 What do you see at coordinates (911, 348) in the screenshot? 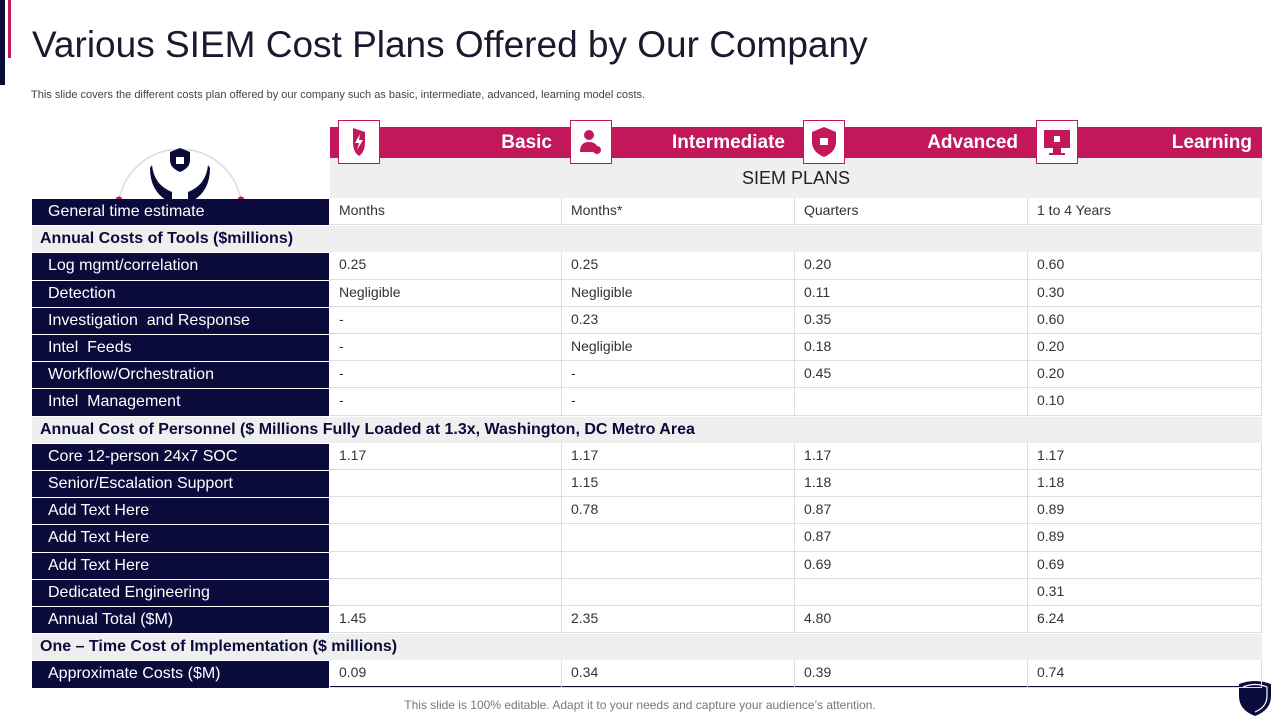
I see `table-cell: 0.18` at bounding box center [911, 348].